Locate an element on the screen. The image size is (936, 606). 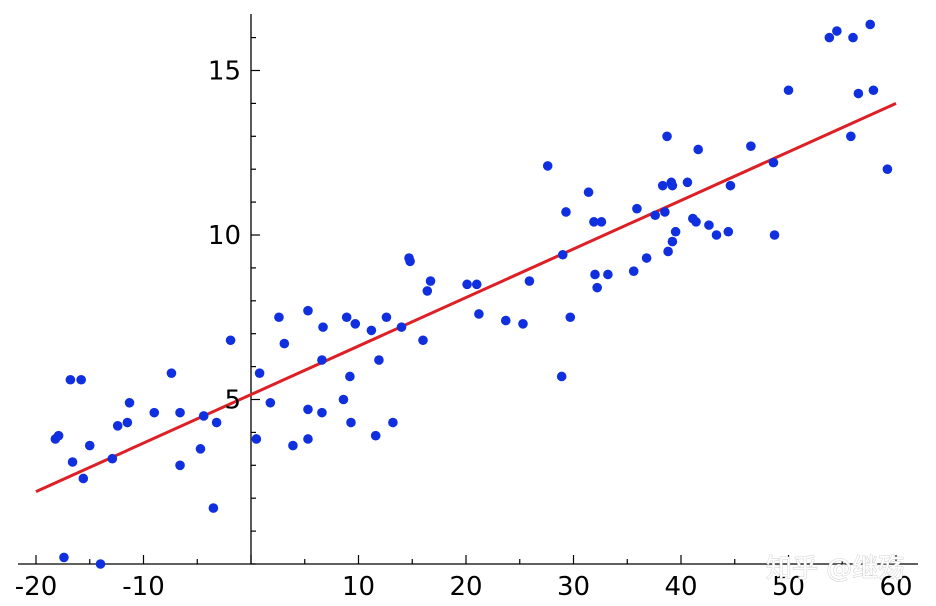
x-tick-label: 60 is located at coordinates (895, 587).